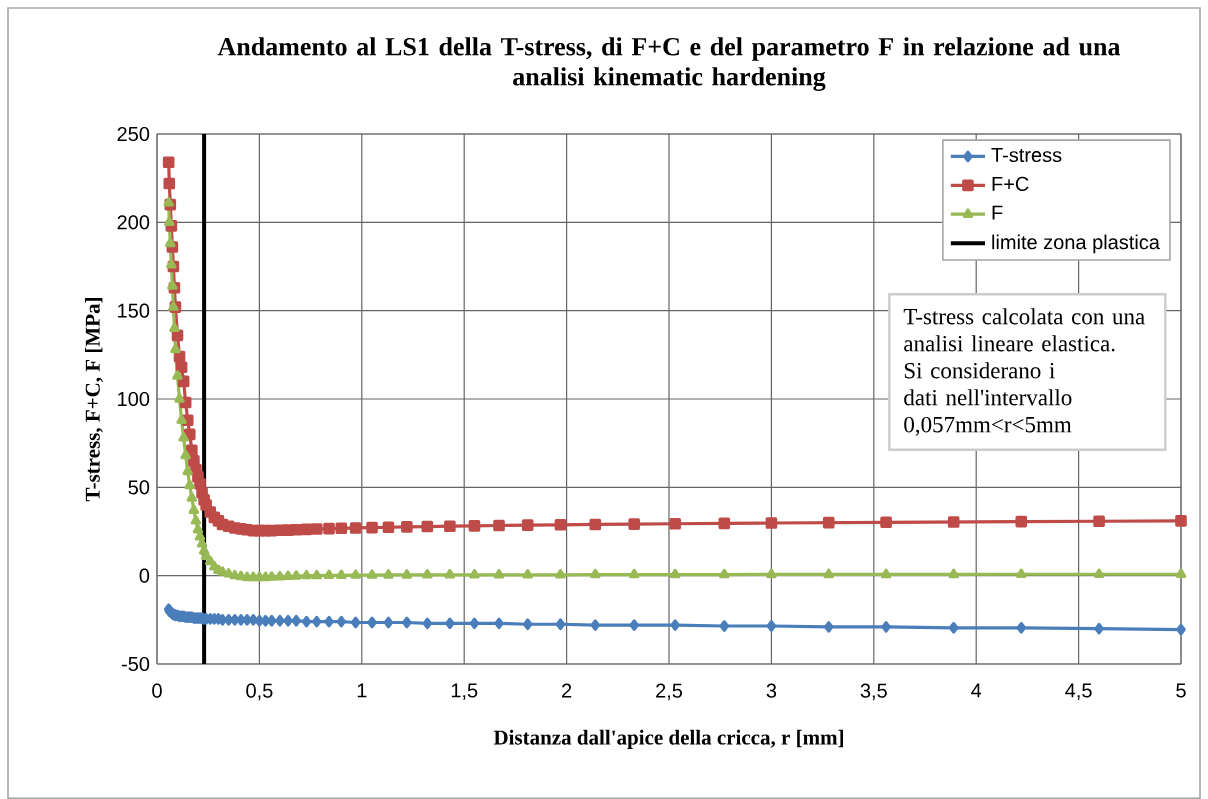  Describe the element at coordinates (135, 664) in the screenshot. I see `y-tick-label: -50` at that location.